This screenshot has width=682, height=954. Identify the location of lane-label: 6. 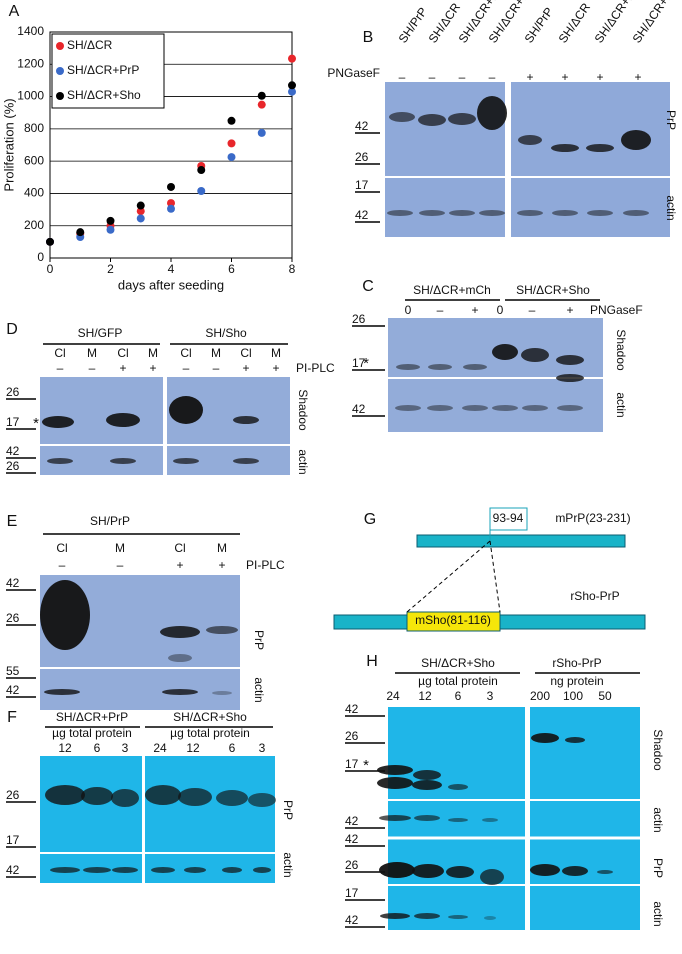
(458, 696).